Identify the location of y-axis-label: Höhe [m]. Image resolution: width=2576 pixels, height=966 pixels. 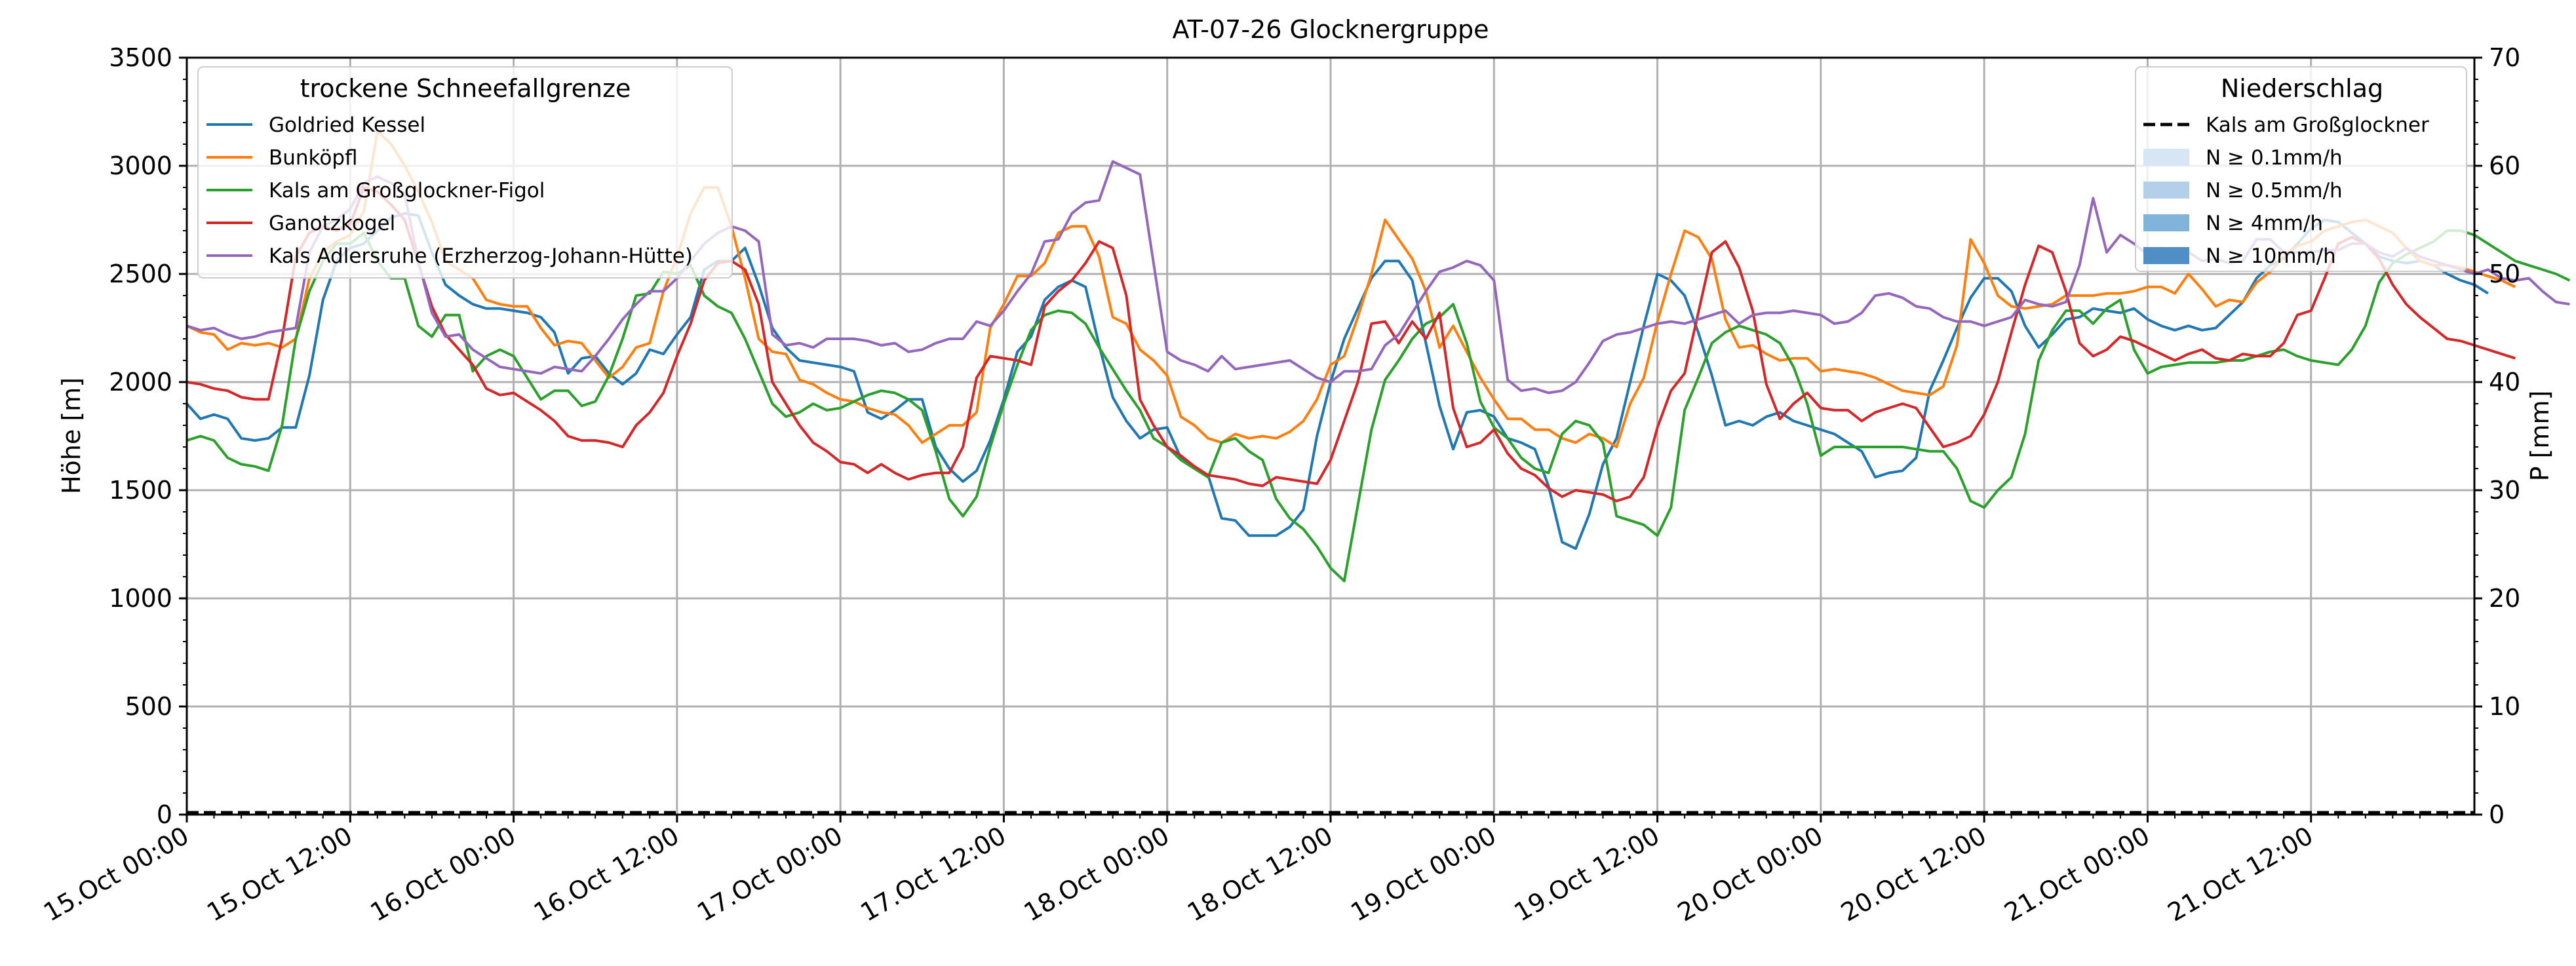
(71, 435).